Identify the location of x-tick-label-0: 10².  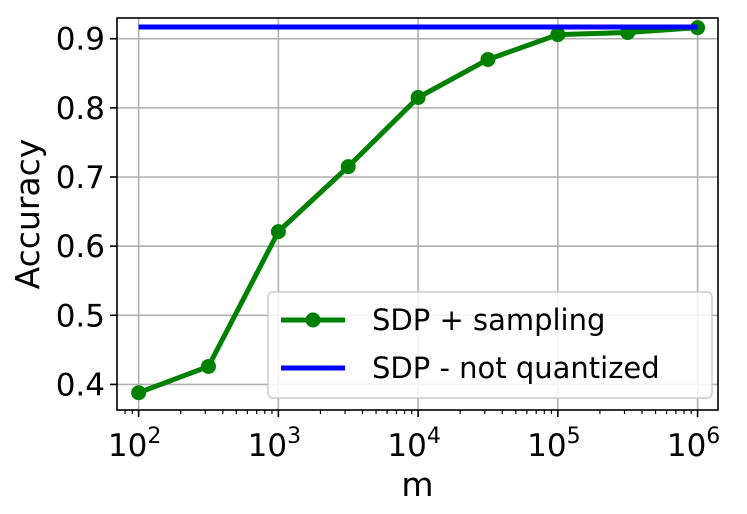
(134, 444).